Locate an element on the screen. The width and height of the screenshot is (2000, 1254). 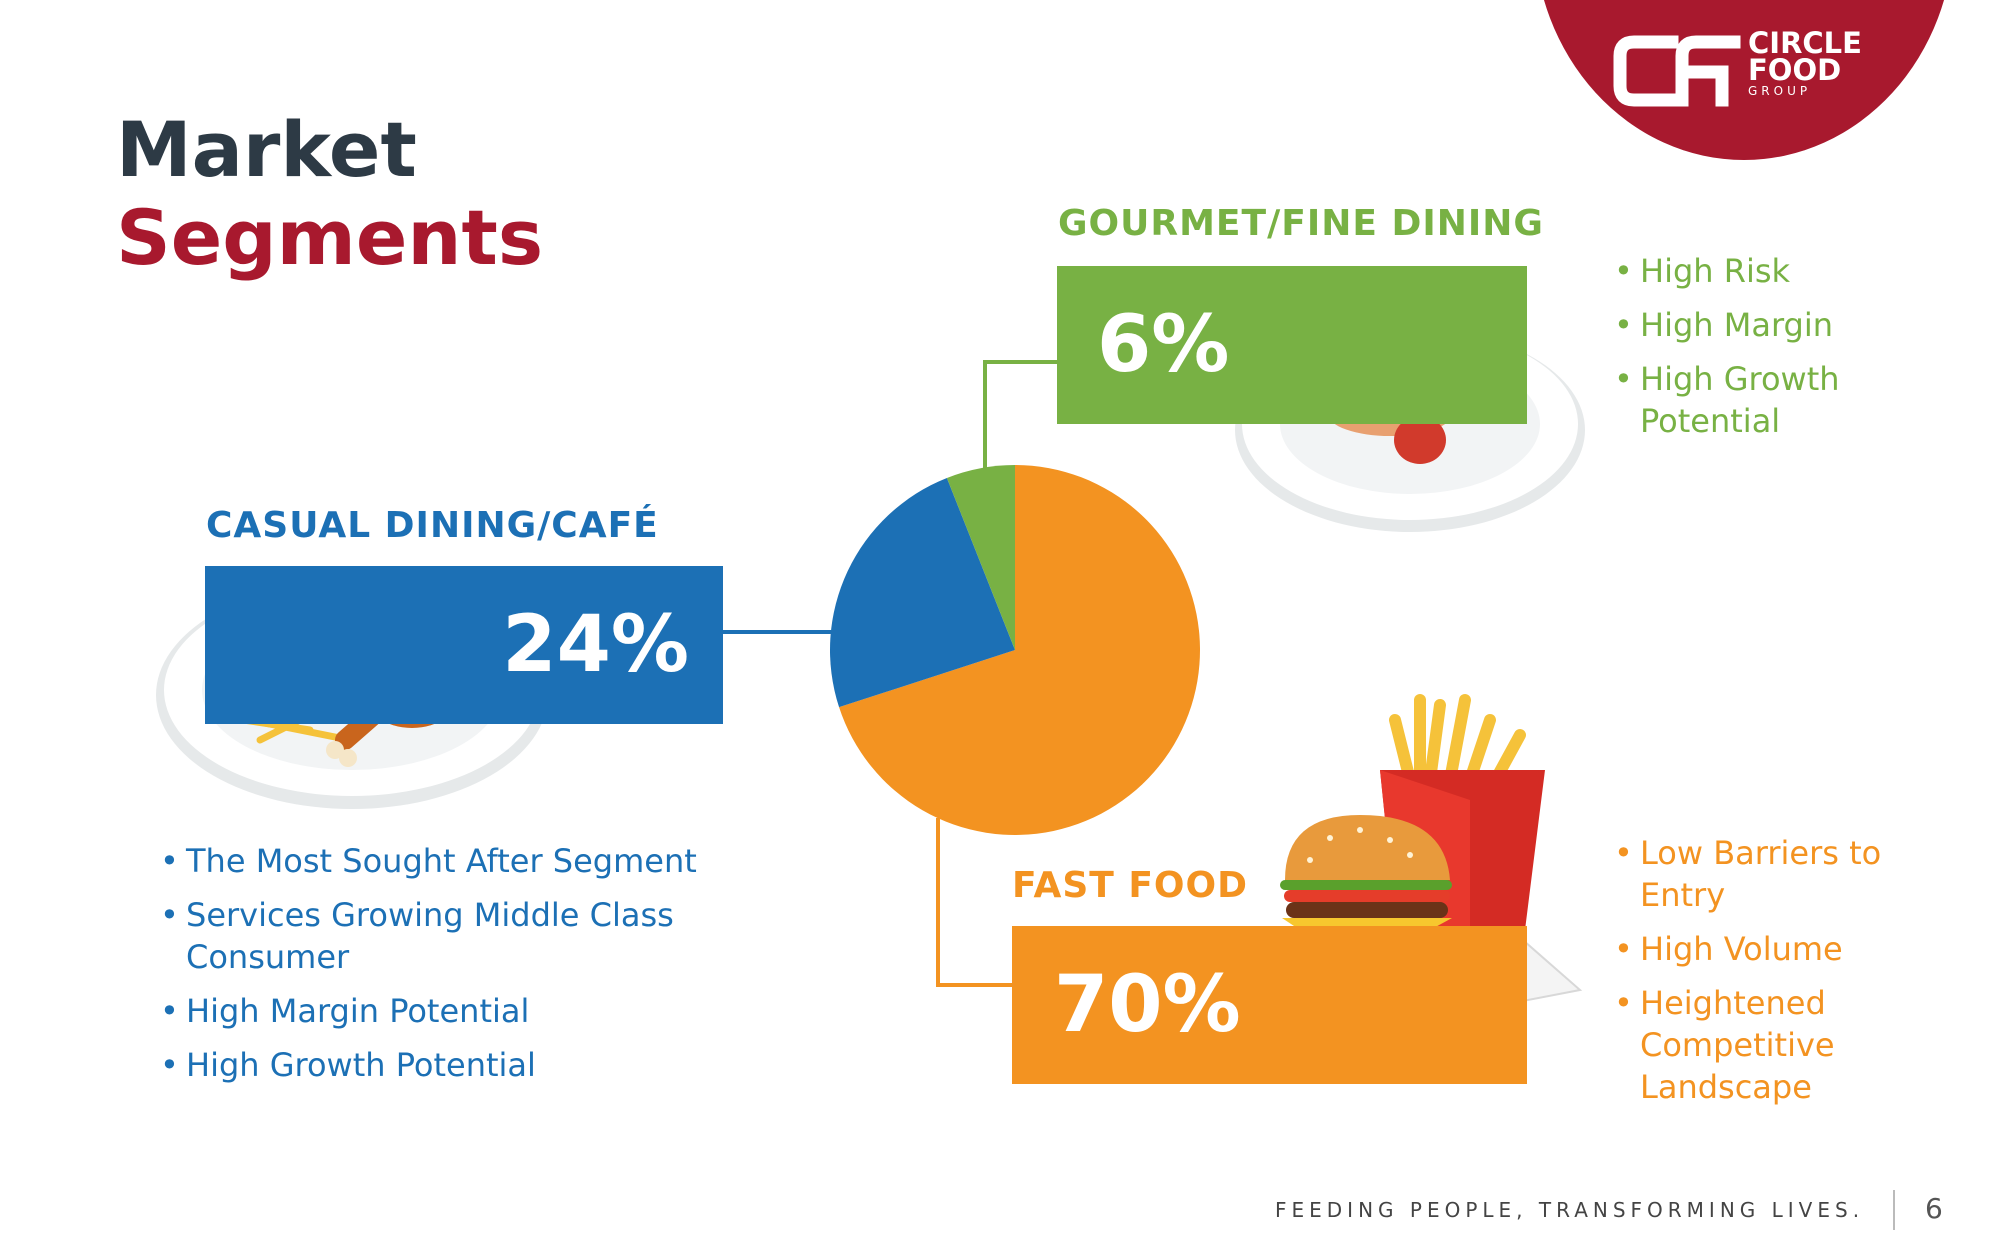
footer-divider is located at coordinates (1894, 1210).